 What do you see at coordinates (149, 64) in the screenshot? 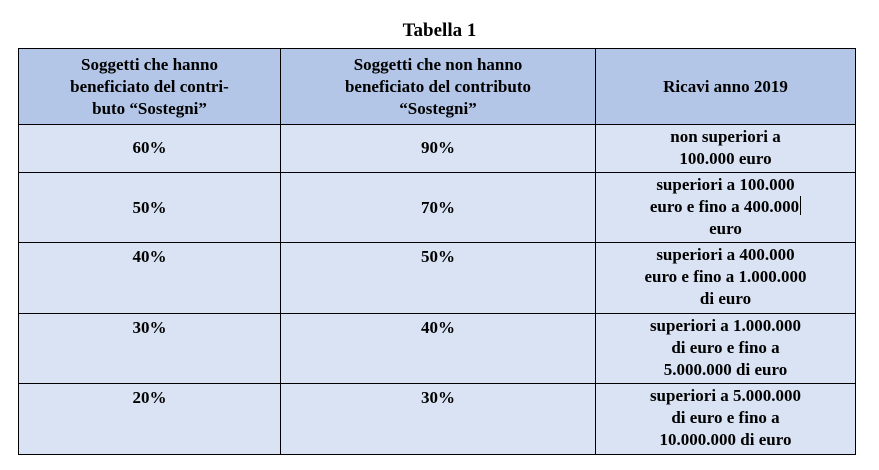
I see `header-beneficiaries-line: Soggetti che hanno` at bounding box center [149, 64].